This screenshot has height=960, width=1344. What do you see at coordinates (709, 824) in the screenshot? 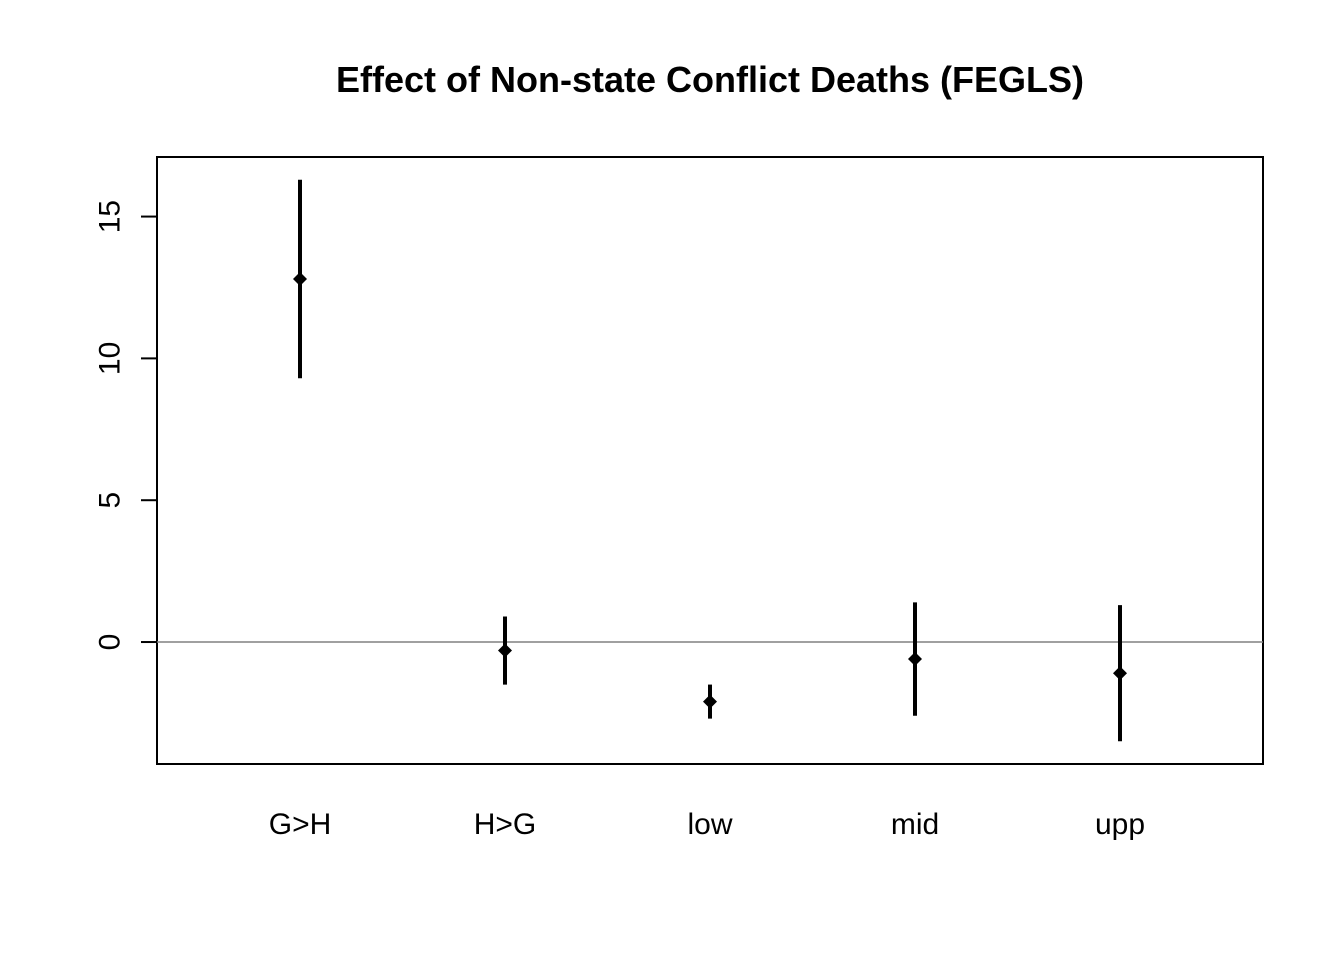
I see `x-tick-label: low` at bounding box center [709, 824].